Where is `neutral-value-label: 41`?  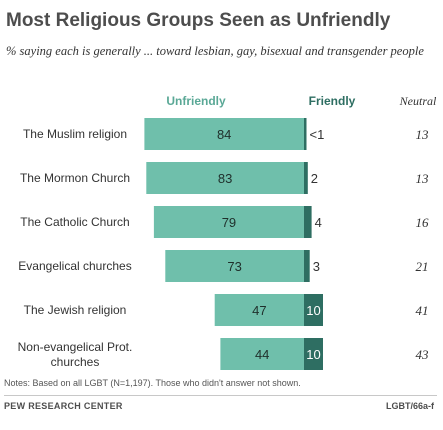
neutral-value-label: 41 is located at coordinates (422, 310).